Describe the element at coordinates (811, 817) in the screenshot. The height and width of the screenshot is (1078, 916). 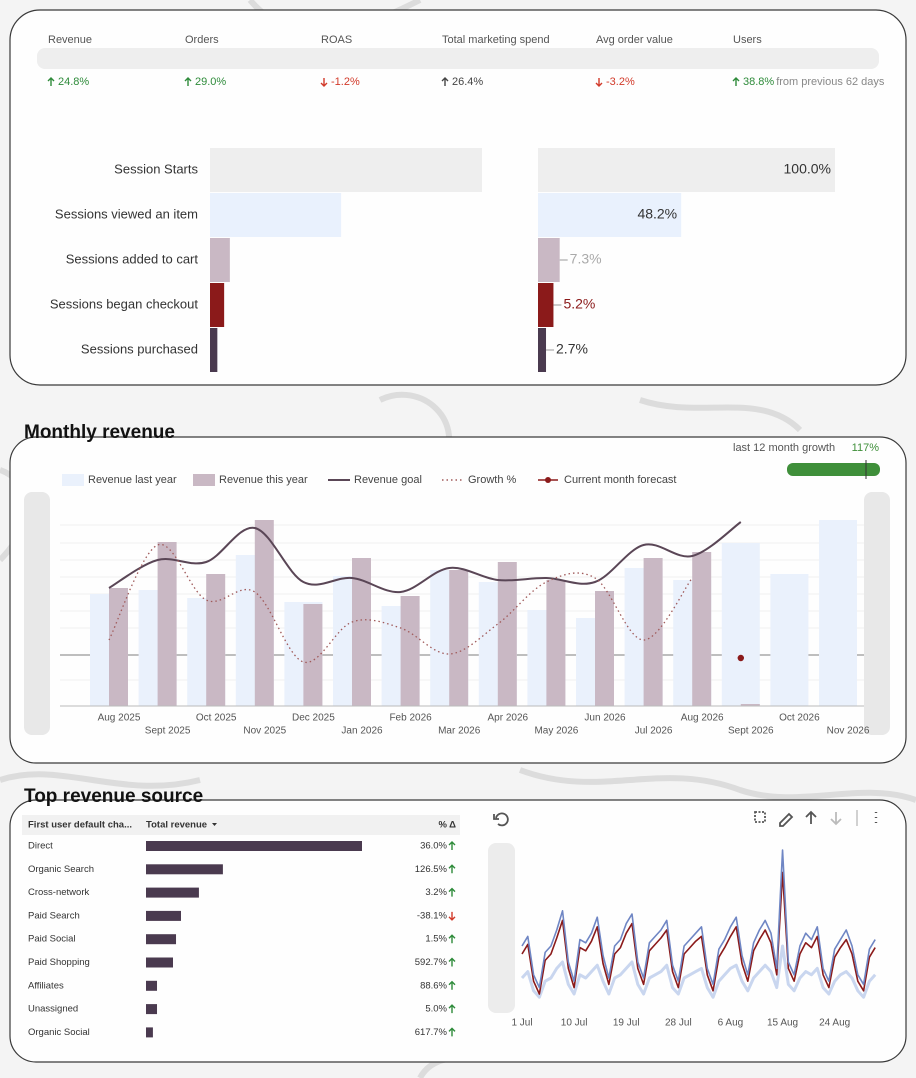
I see `up-icon` at that location.